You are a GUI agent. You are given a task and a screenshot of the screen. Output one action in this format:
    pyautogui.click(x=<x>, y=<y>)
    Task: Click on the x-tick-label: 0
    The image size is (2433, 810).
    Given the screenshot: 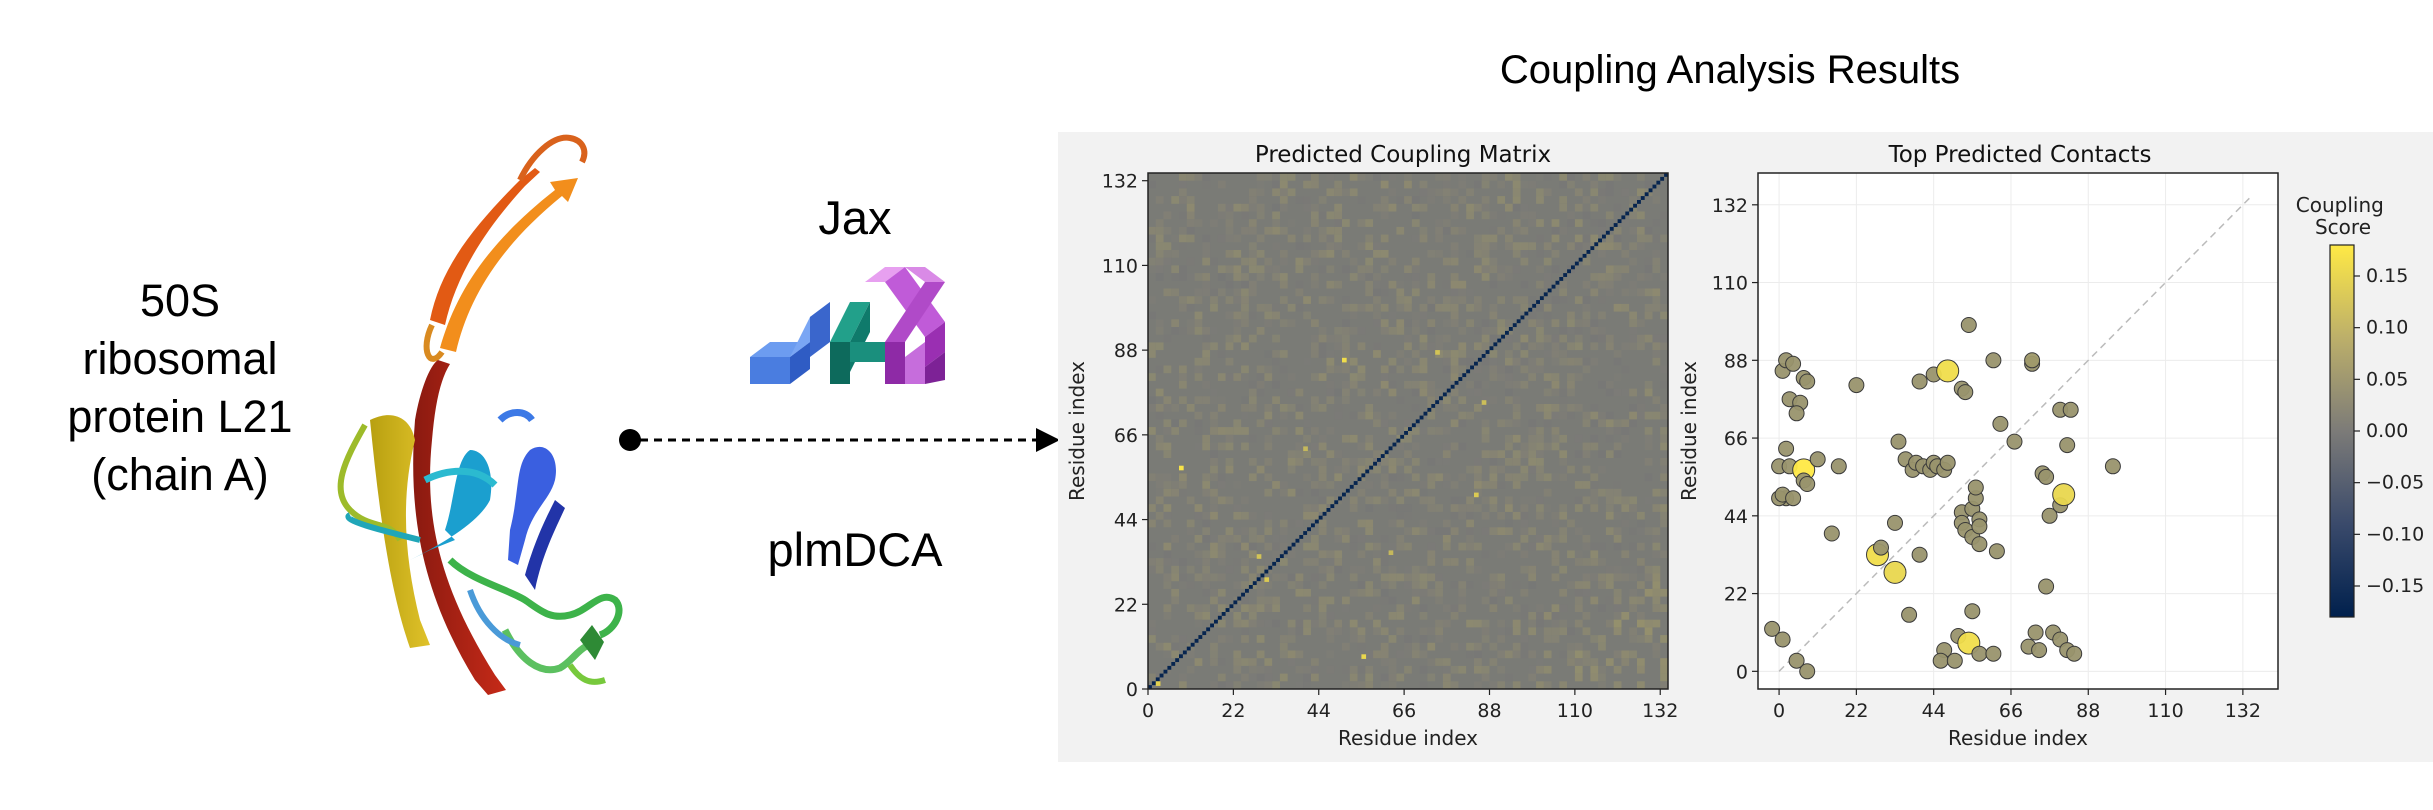 What is the action you would take?
    pyautogui.click(x=1148, y=711)
    